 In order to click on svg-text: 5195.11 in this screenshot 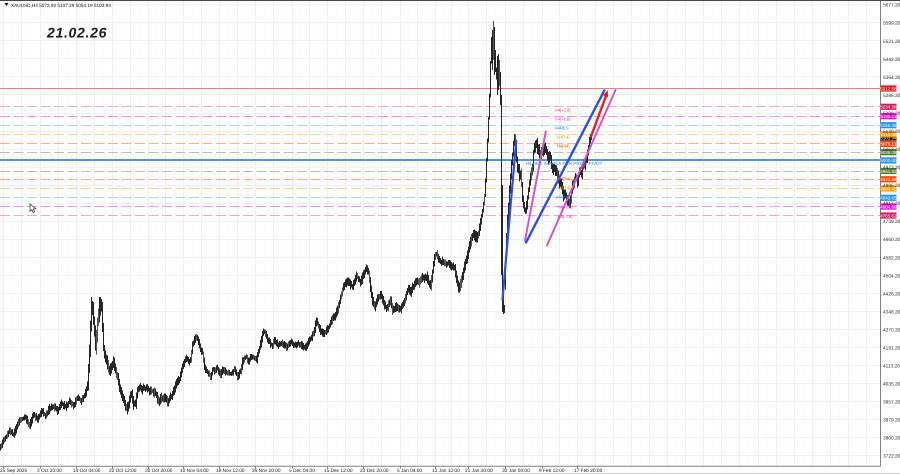, I will do `click(888, 116)`.